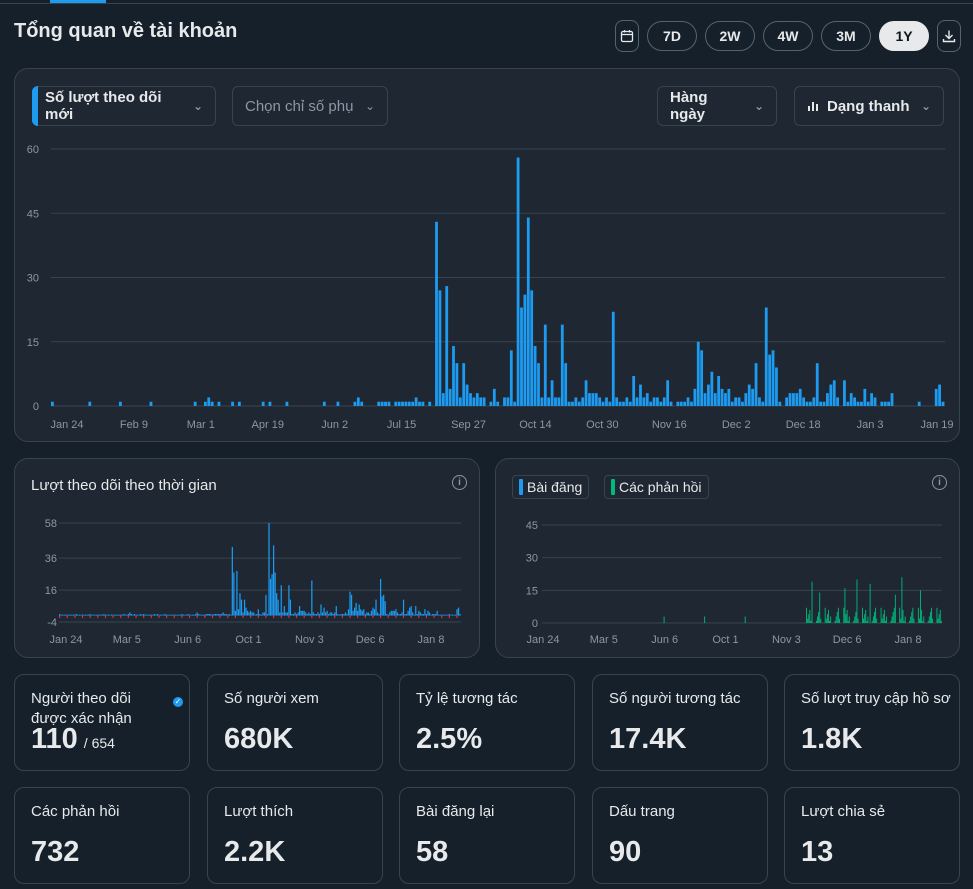 The image size is (973, 889). Describe the element at coordinates (936, 425) in the screenshot. I see `x-tick-label: Jan 19` at that location.